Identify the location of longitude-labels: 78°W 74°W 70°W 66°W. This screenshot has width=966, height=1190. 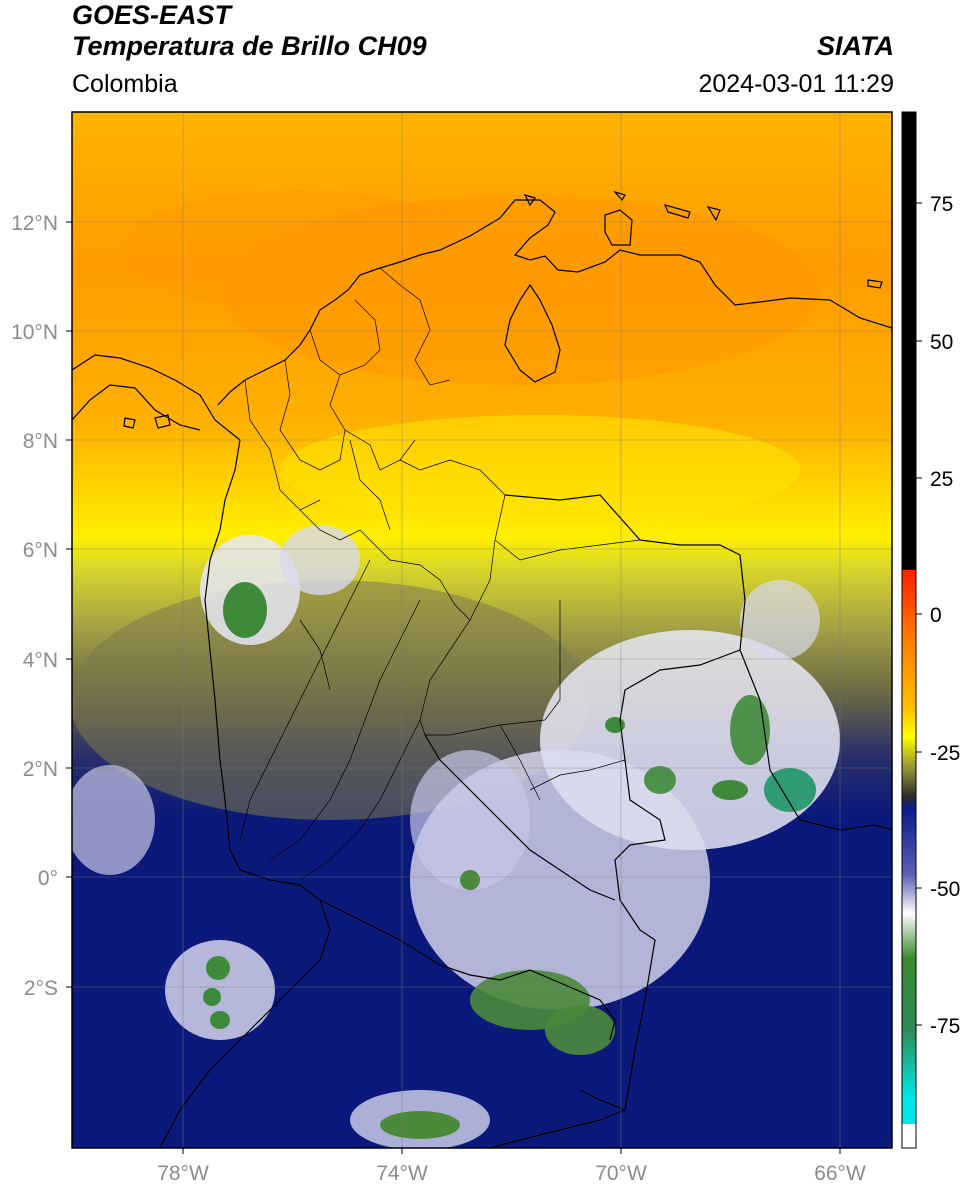
(511, 1173).